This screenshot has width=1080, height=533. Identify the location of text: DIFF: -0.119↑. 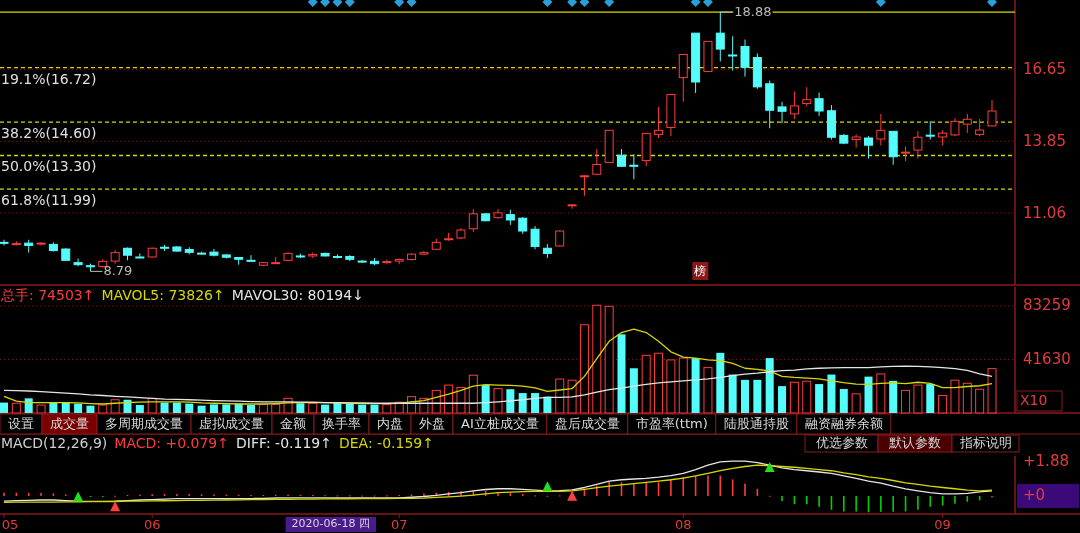
(284, 443).